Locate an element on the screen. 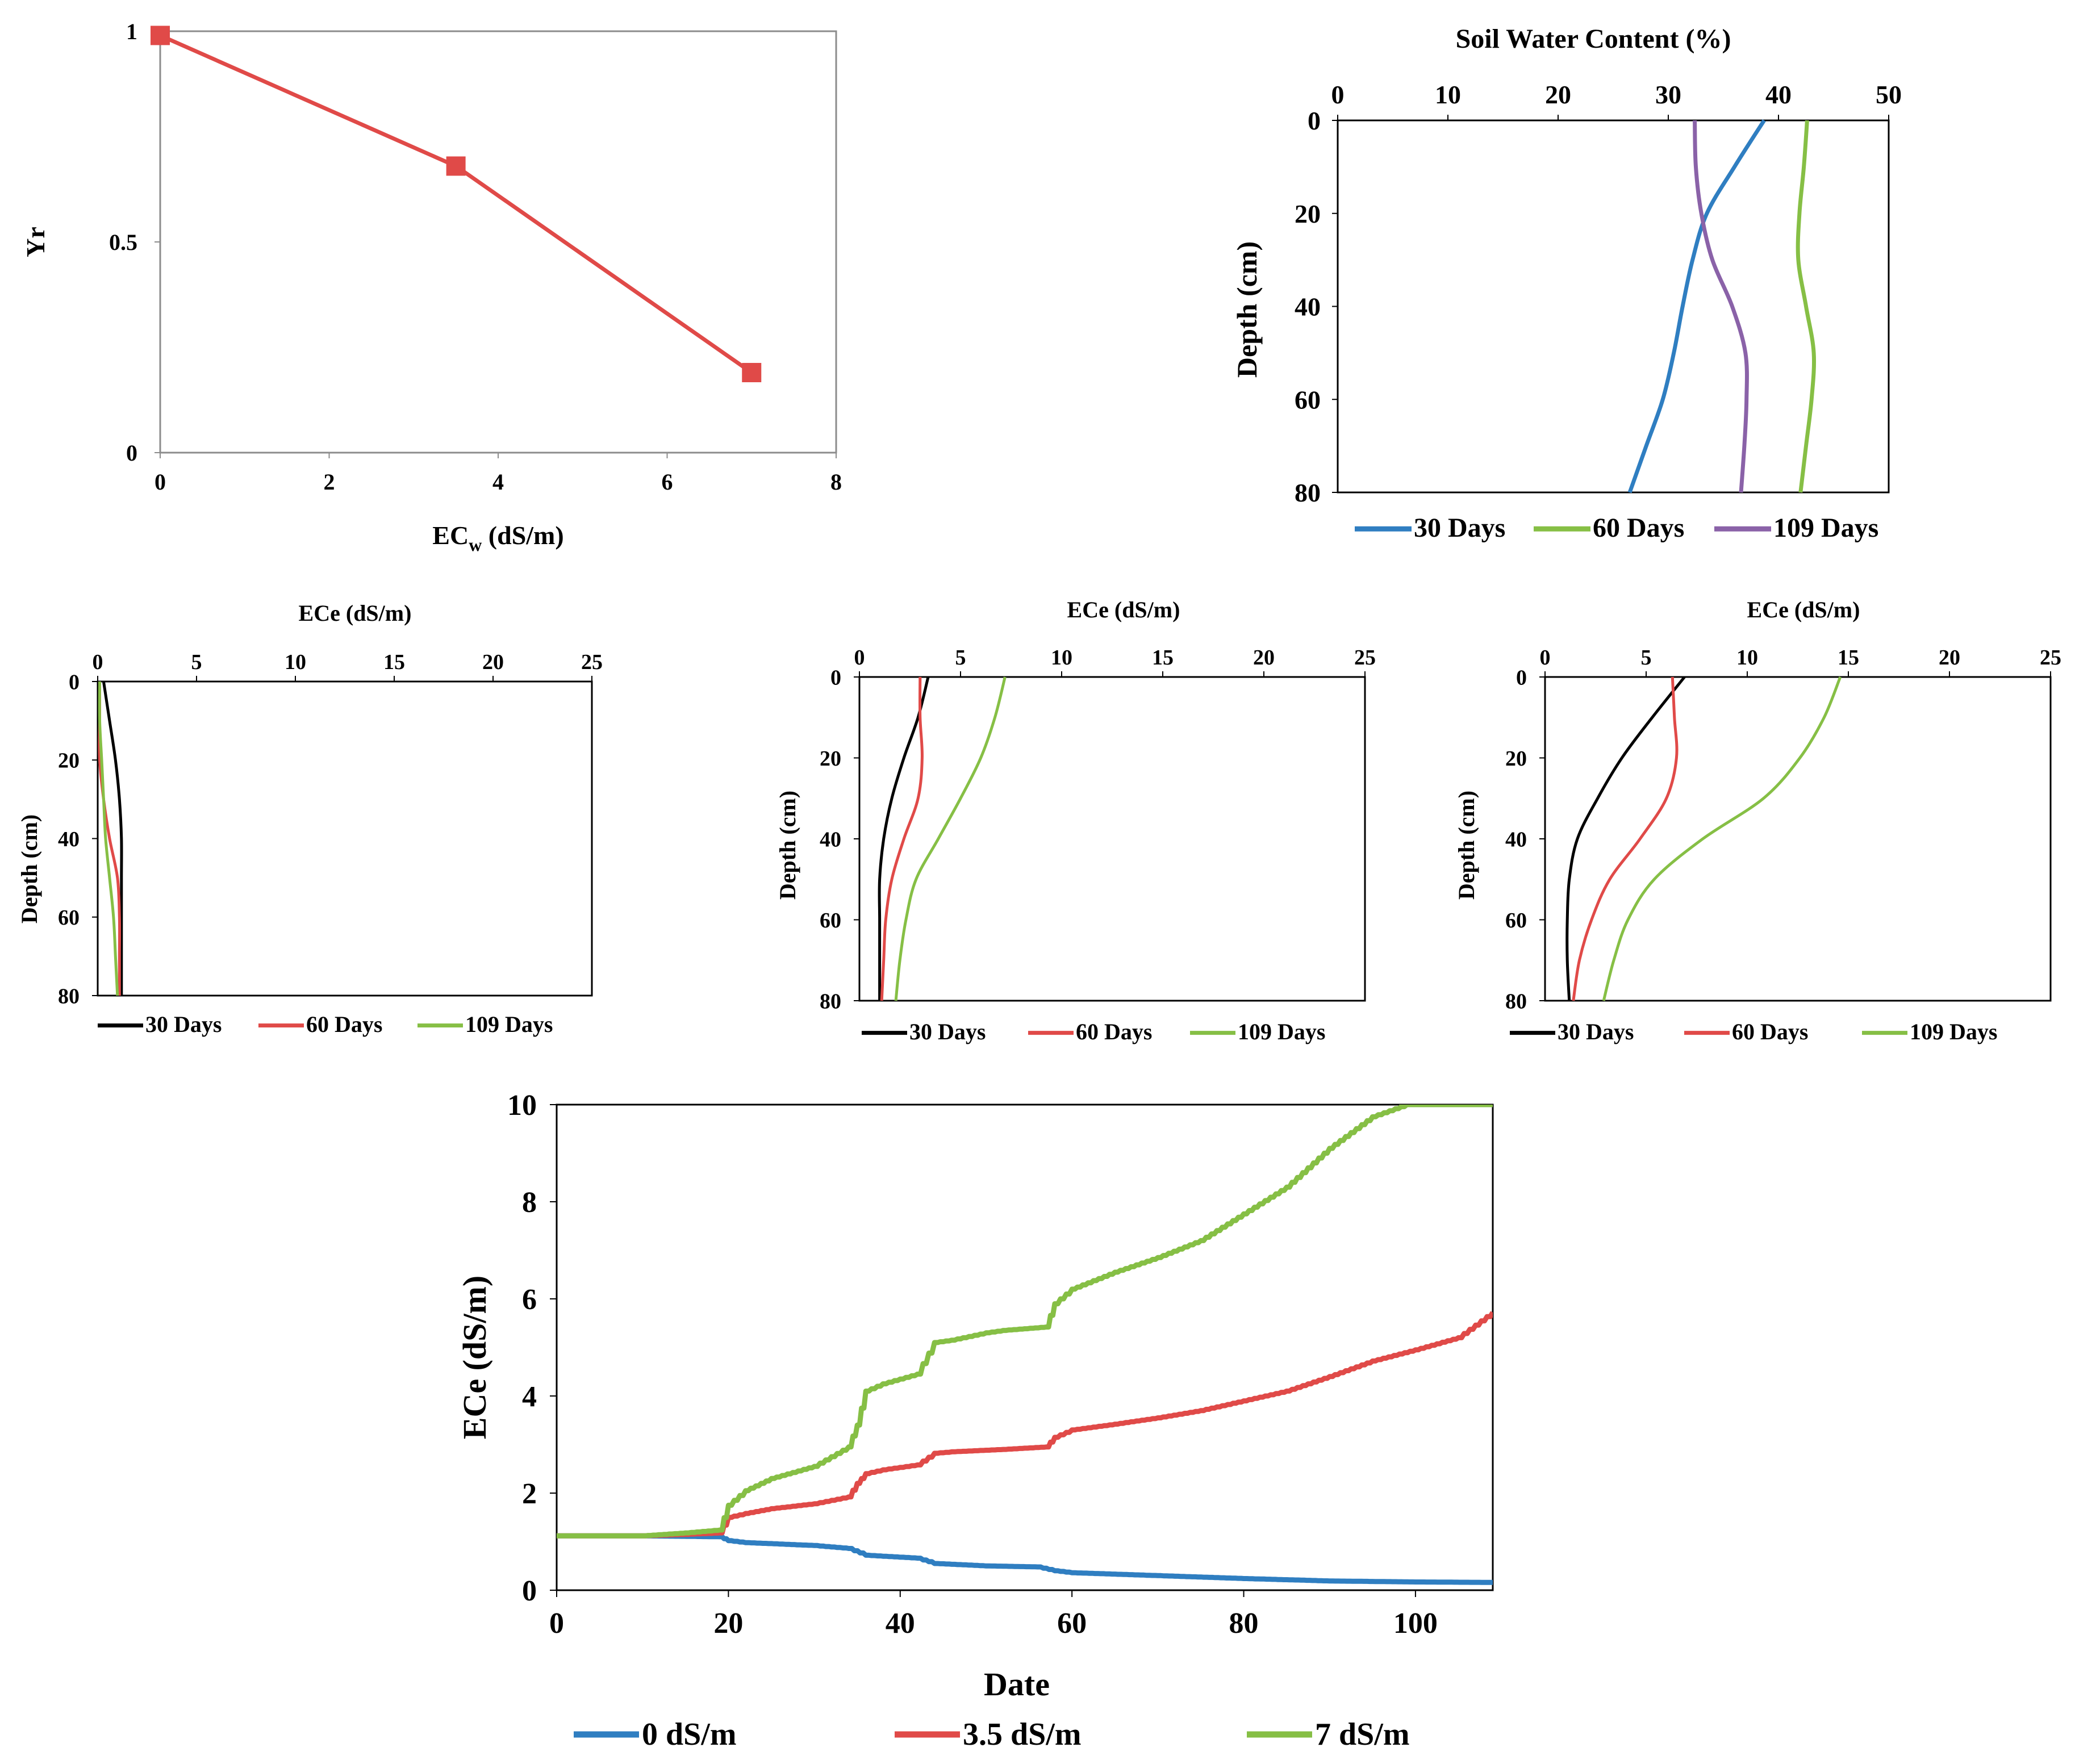 The height and width of the screenshot is (1764, 2075). ece0-legend: 30 Days 60 Days 109 Days is located at coordinates (326, 1024).